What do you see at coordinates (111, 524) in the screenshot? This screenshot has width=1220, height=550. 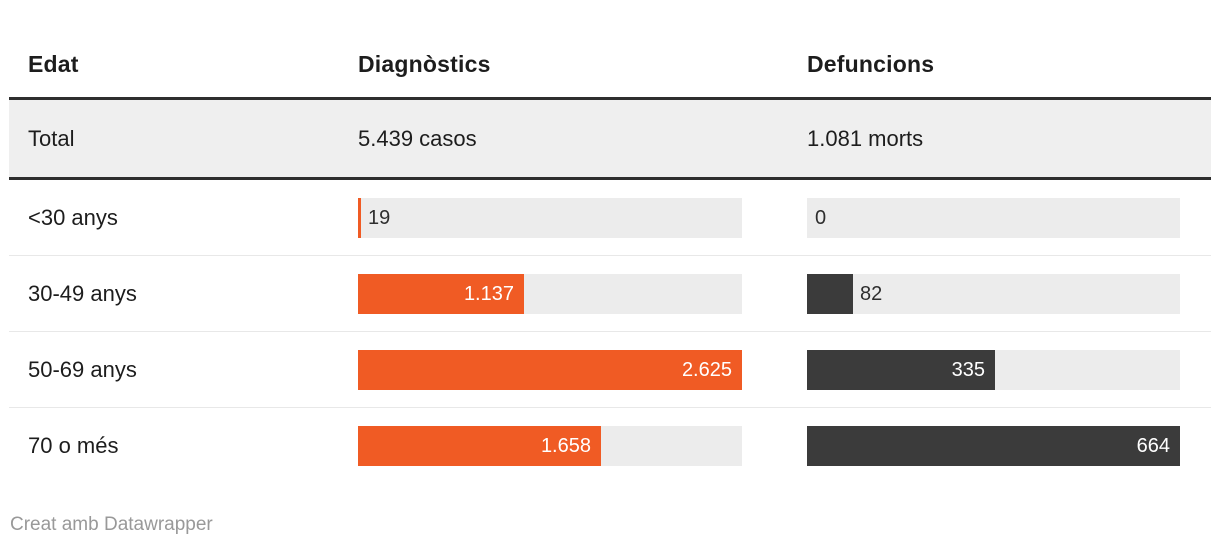 I see `datawrapper-credit: Creat amb Datawrapper` at bounding box center [111, 524].